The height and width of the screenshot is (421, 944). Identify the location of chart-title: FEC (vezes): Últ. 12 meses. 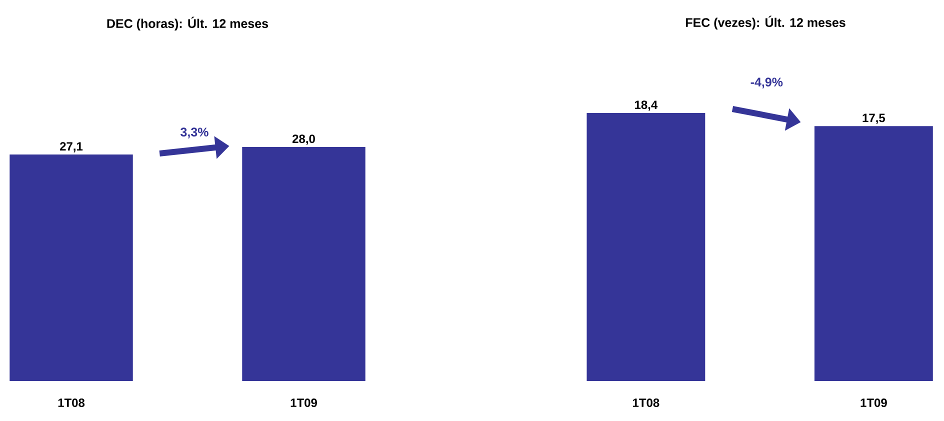
(766, 23).